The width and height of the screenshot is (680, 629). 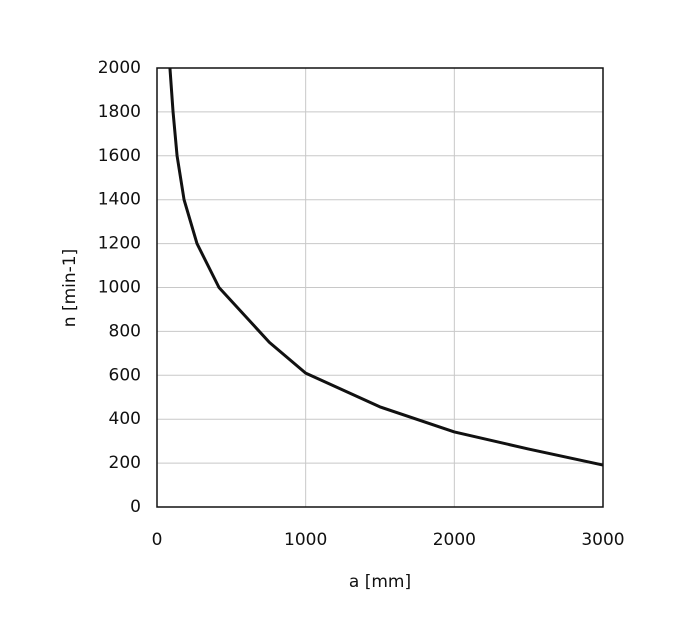 I want to click on y-tick-label: 800, so click(x=125, y=331).